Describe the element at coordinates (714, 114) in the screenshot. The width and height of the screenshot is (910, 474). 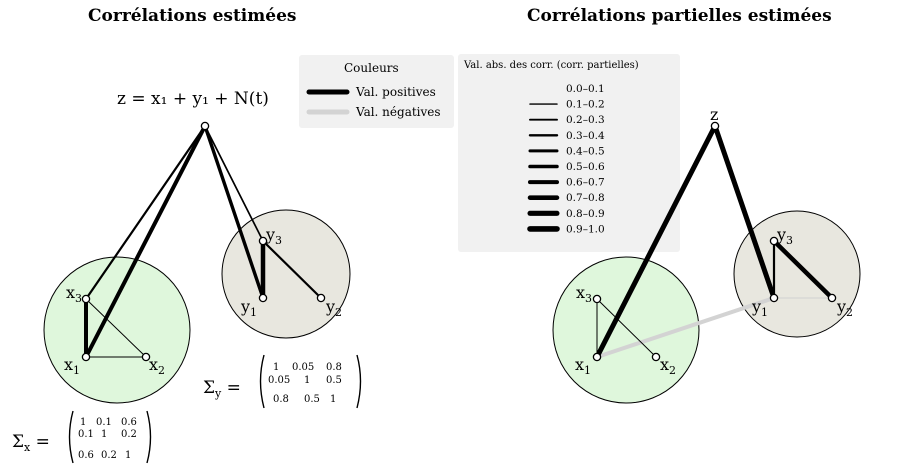
I see `label-z-right: z` at that location.